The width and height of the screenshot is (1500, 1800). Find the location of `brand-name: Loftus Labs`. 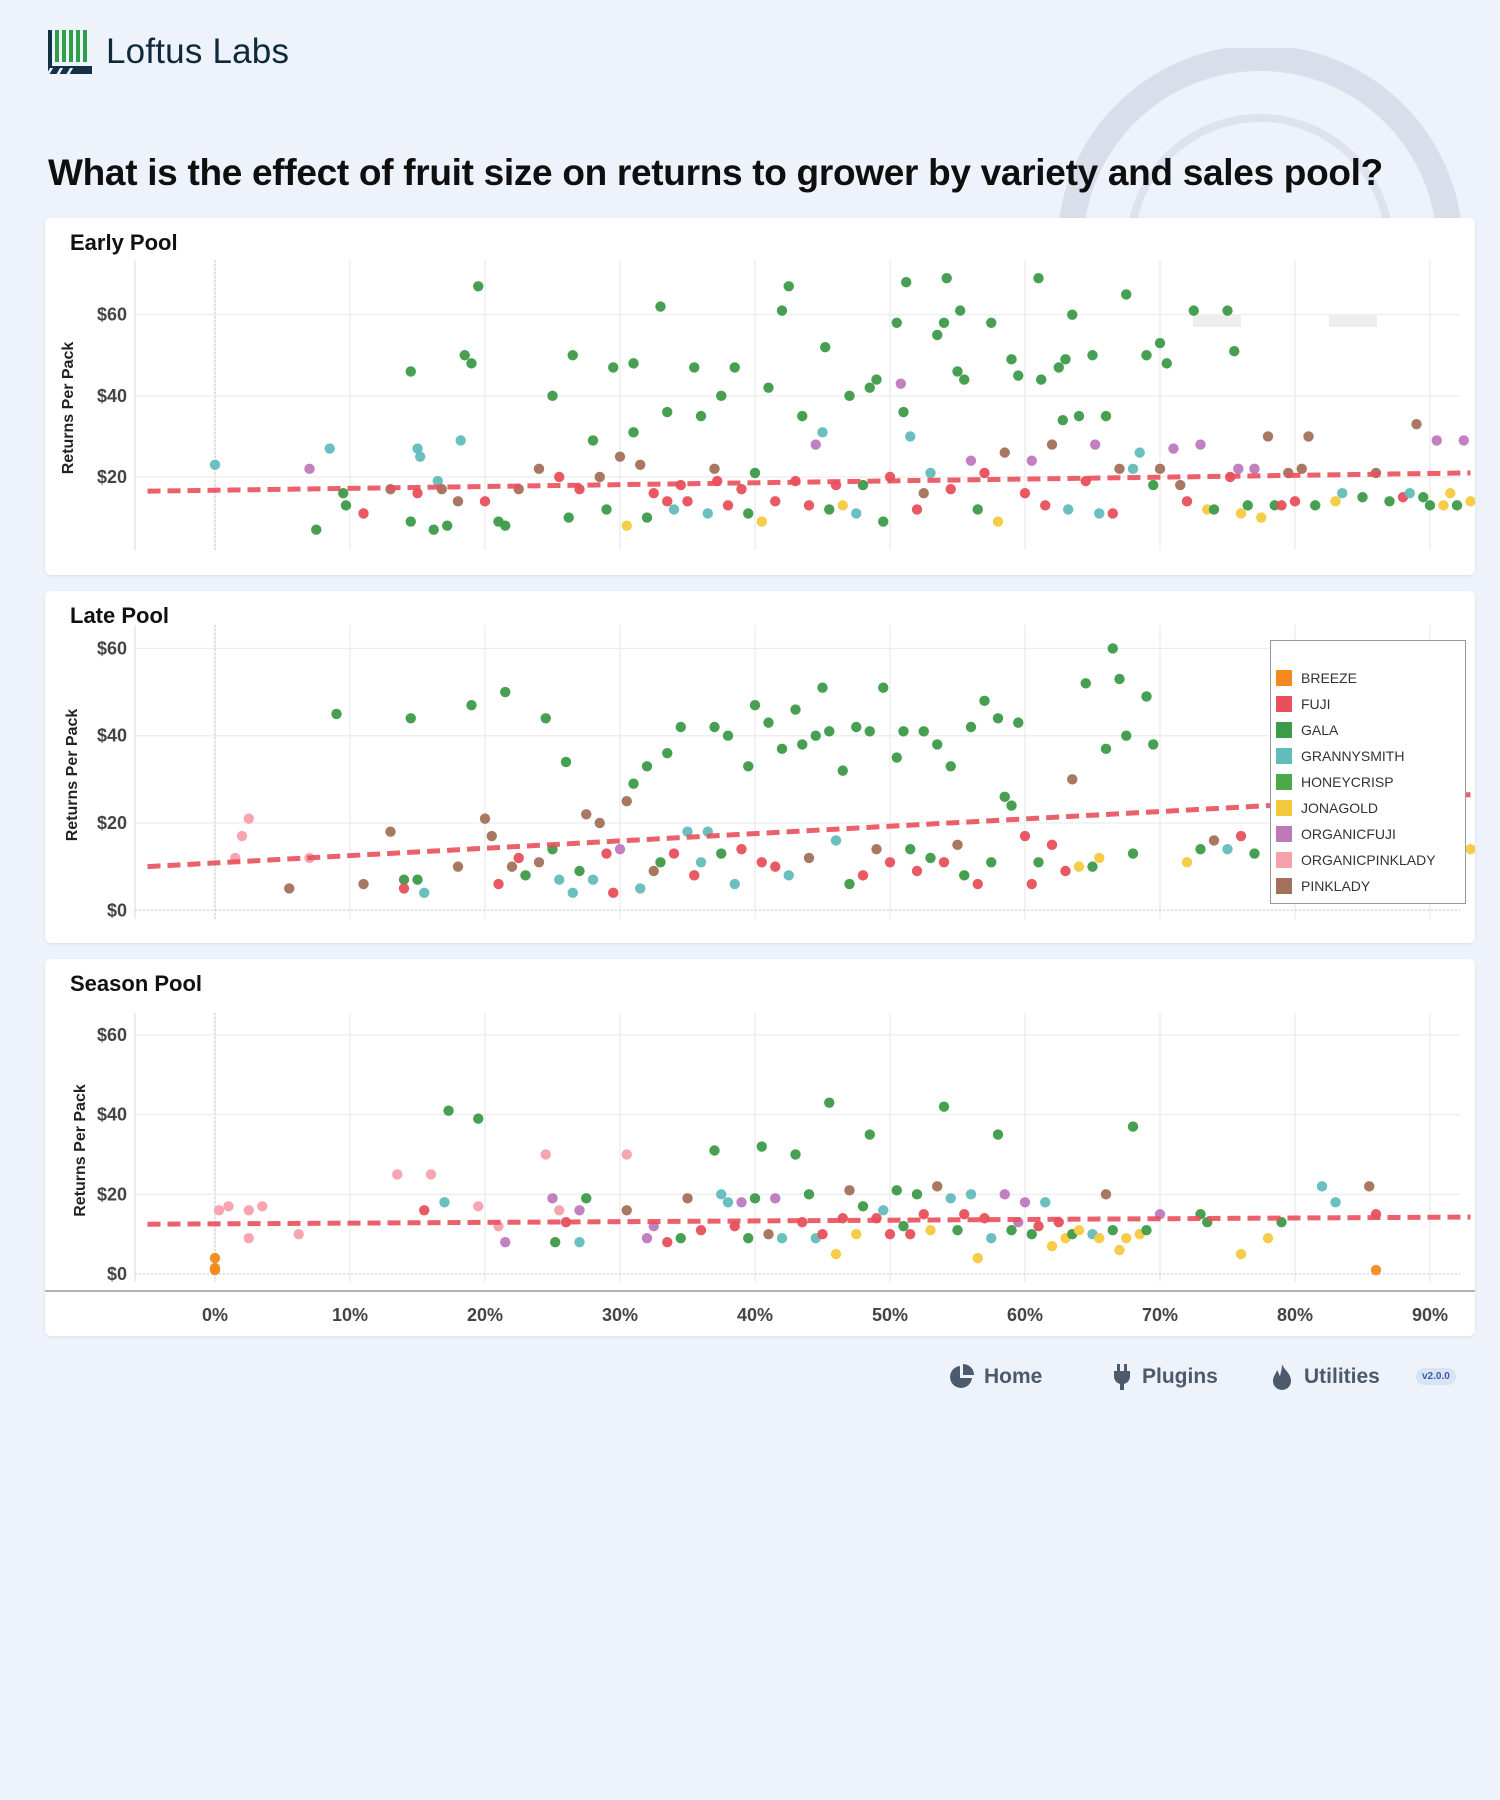

brand-name: Loftus Labs is located at coordinates (198, 51).